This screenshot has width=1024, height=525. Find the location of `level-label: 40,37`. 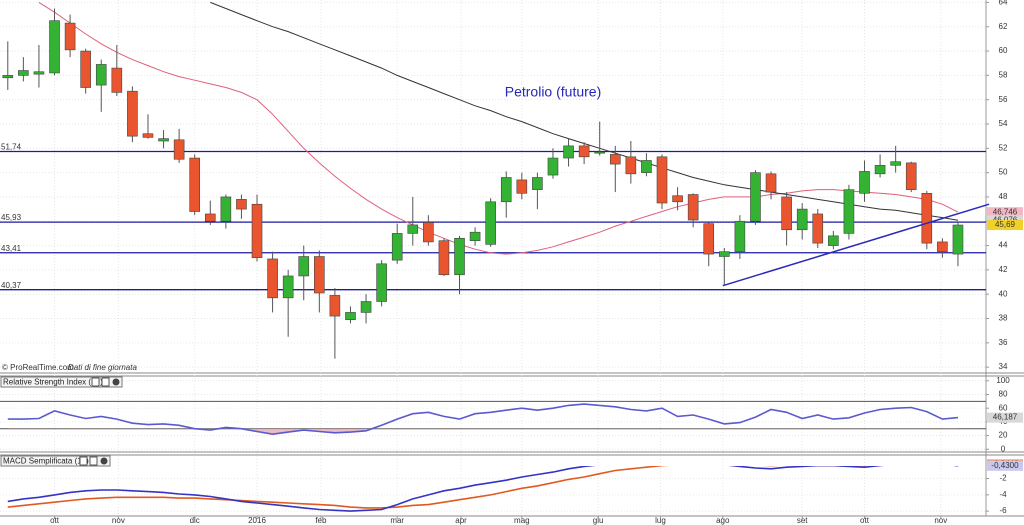

level-label: 40,37 is located at coordinates (11, 285).